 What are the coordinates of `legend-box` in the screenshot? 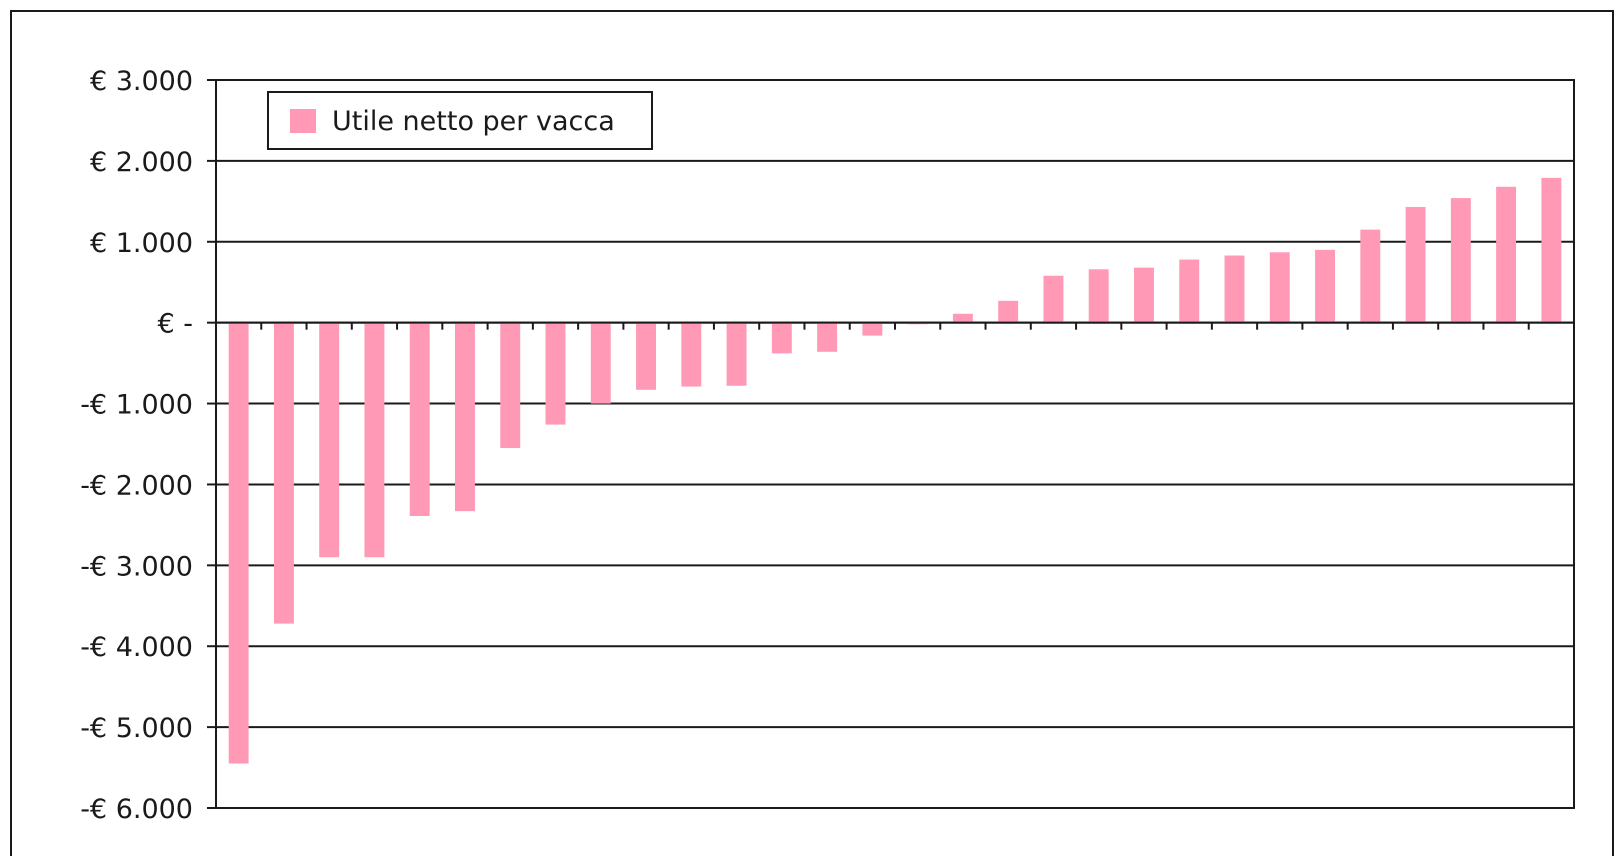 It's located at (460, 120).